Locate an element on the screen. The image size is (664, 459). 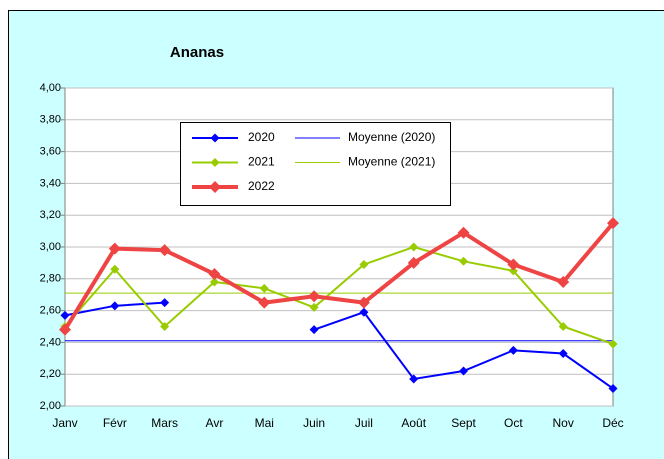
x-tick-label: Mars is located at coordinates (164, 423).